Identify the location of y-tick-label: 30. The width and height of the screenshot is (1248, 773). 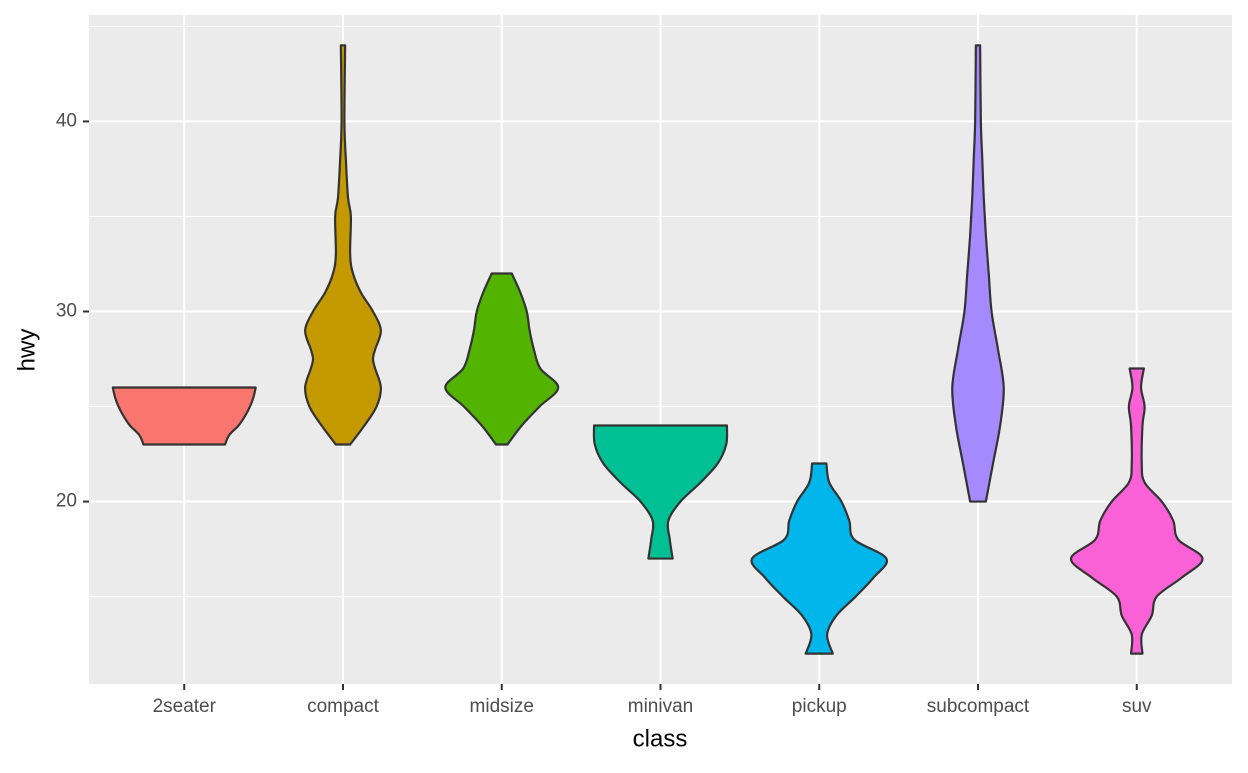
(66, 311).